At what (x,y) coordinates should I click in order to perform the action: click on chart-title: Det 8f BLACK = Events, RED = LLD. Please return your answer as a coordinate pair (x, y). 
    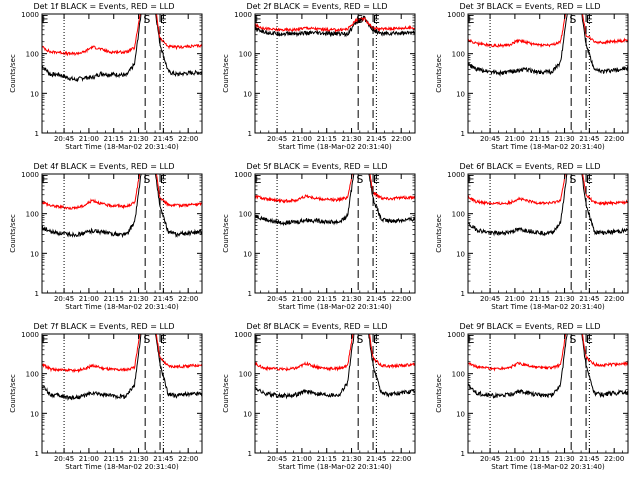
    Looking at the image, I should click on (316, 326).